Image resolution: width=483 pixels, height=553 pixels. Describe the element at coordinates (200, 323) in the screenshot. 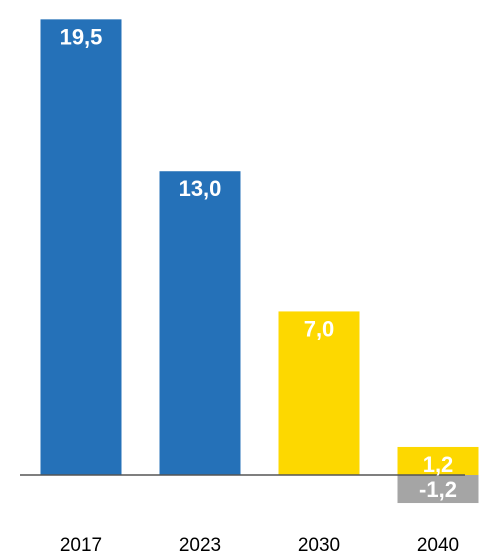

I see `bar-2023` at that location.